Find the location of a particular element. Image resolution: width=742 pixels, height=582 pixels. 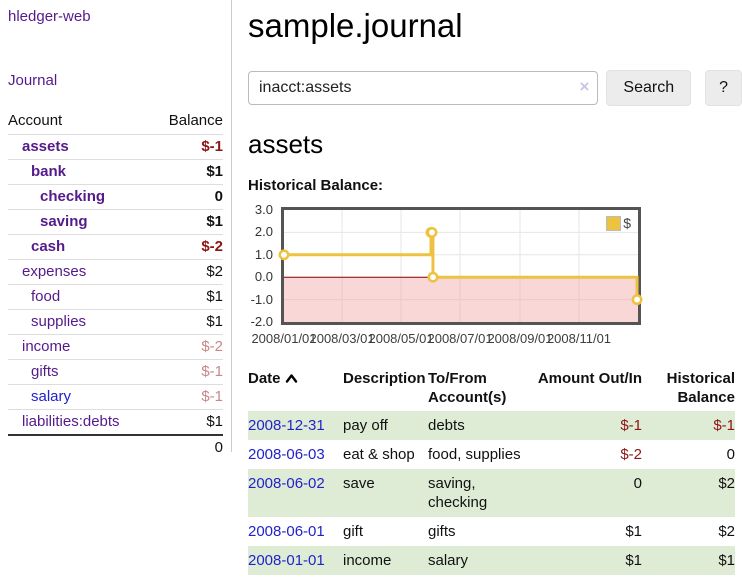

page-title: sample.journal is located at coordinates (355, 25).